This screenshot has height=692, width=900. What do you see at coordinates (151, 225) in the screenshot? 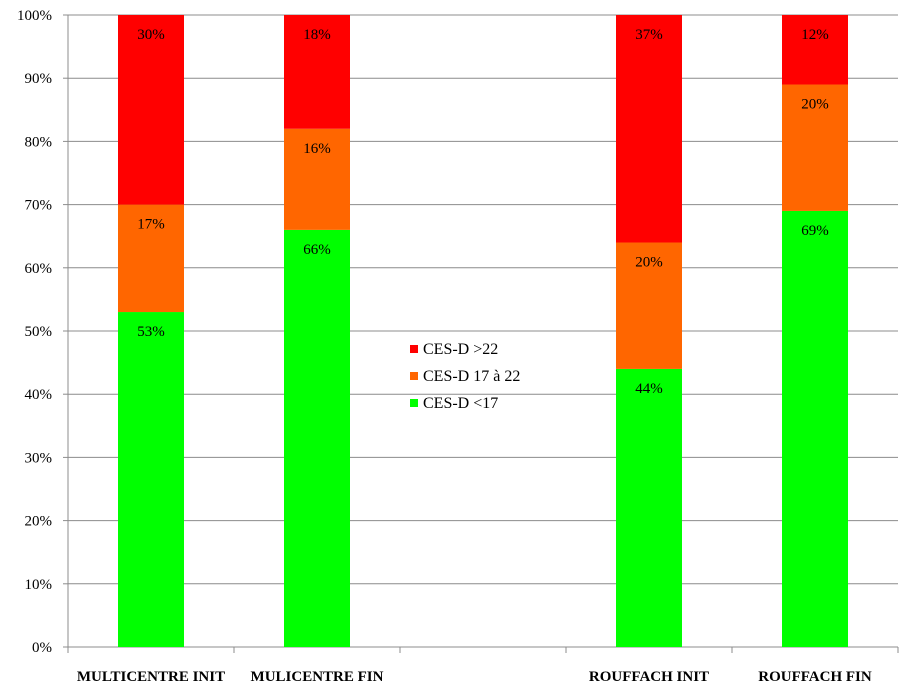
I see `data-label: 17%` at bounding box center [151, 225].